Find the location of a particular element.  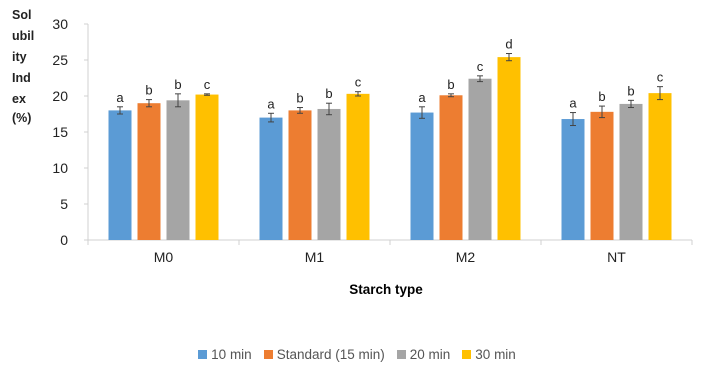

legend-label: 30 min is located at coordinates (495, 354).